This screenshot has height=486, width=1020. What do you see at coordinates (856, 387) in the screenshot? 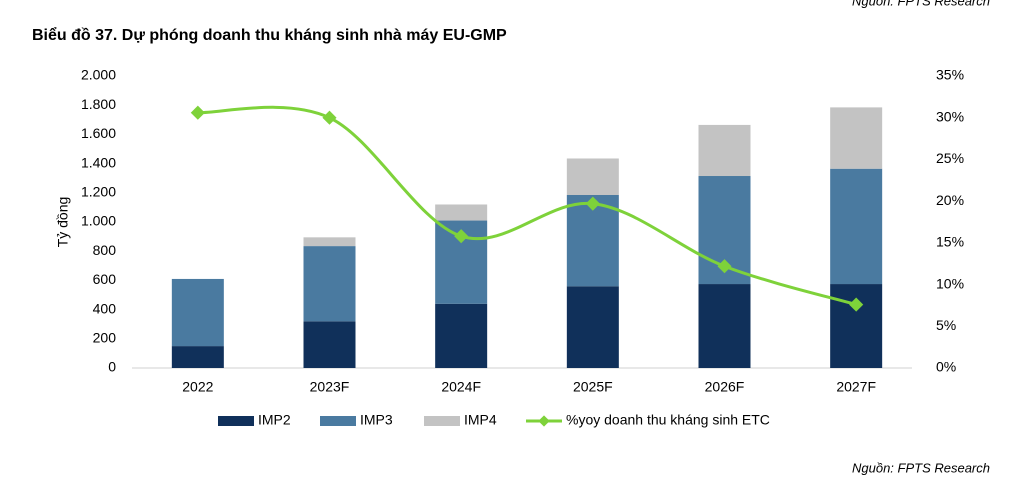
I see `x-tick-label: 2027F` at bounding box center [856, 387].